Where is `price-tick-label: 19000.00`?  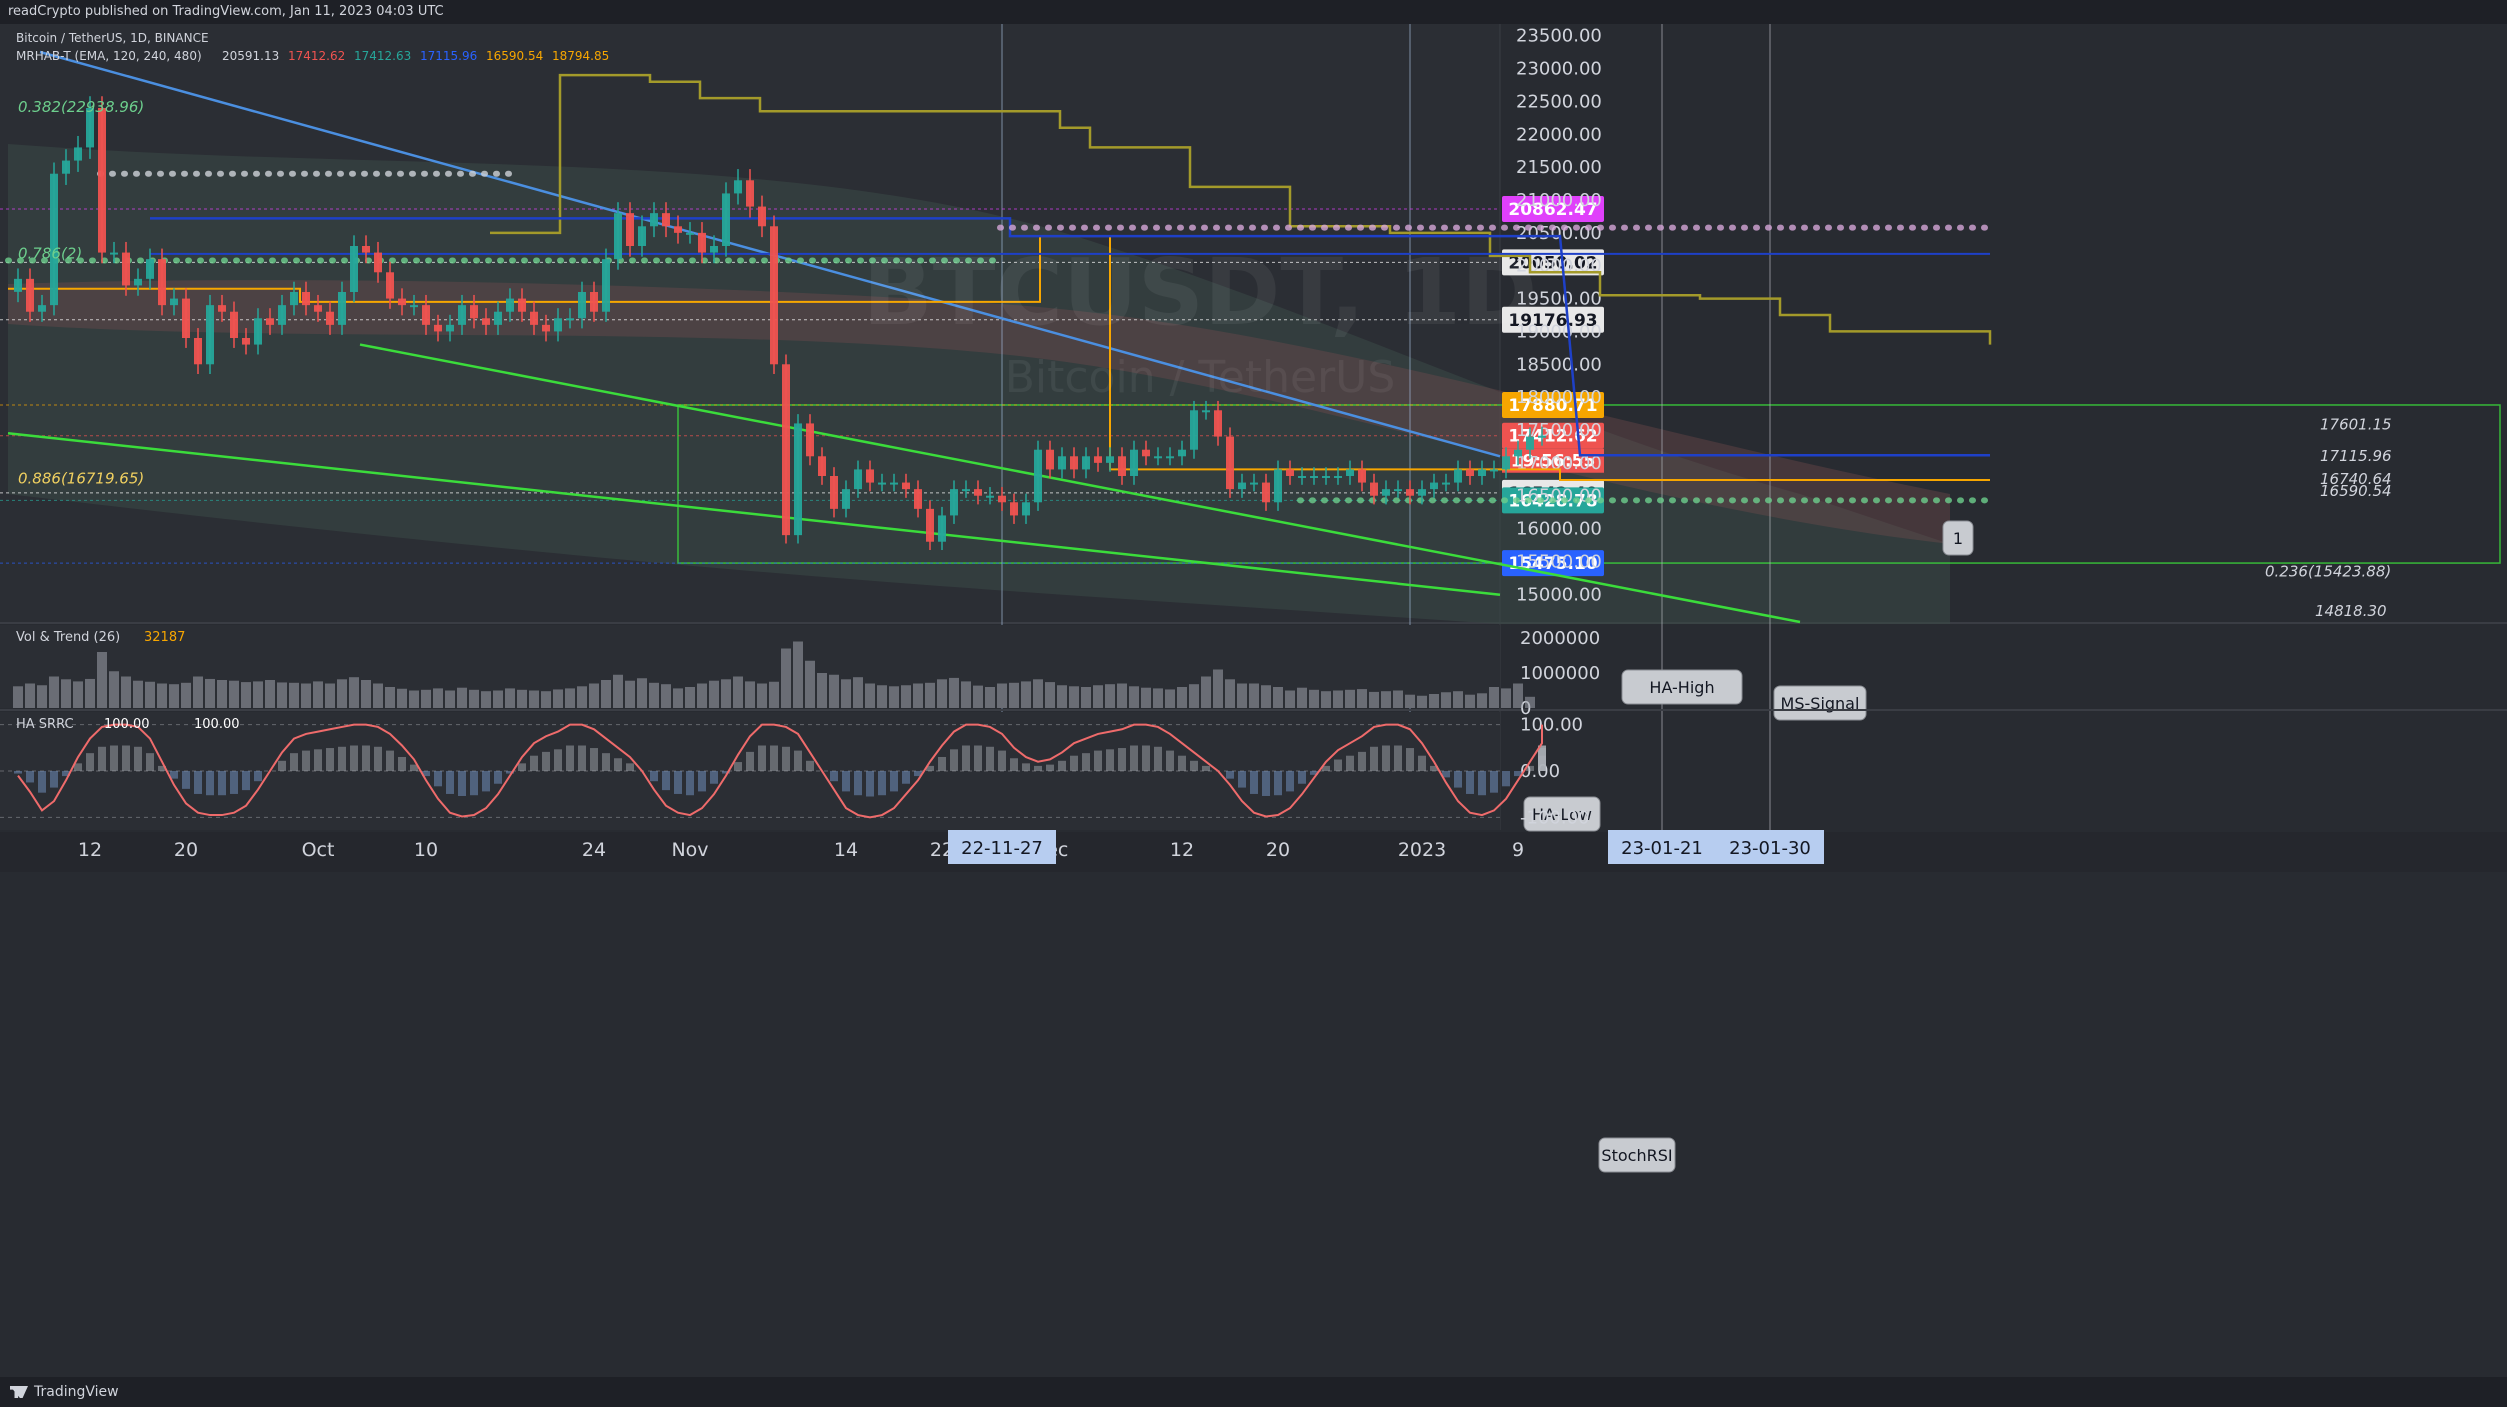 price-tick-label: 19000.00 is located at coordinates (1559, 331).